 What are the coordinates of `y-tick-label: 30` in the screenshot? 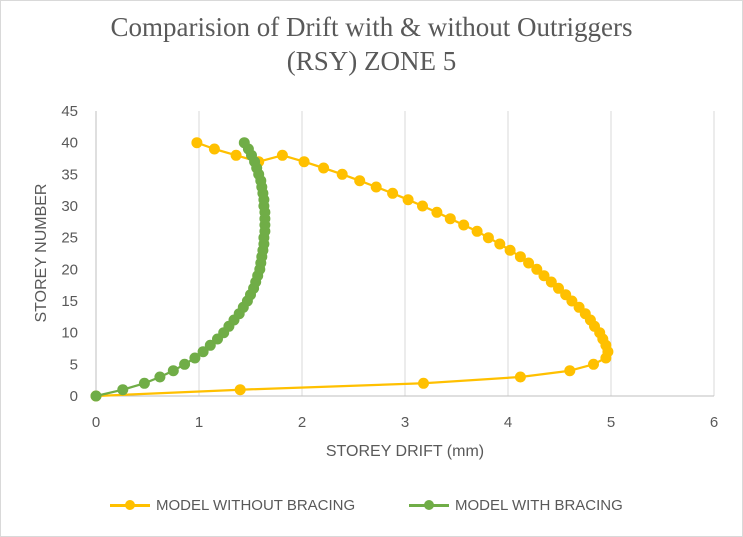 It's located at (69, 206).